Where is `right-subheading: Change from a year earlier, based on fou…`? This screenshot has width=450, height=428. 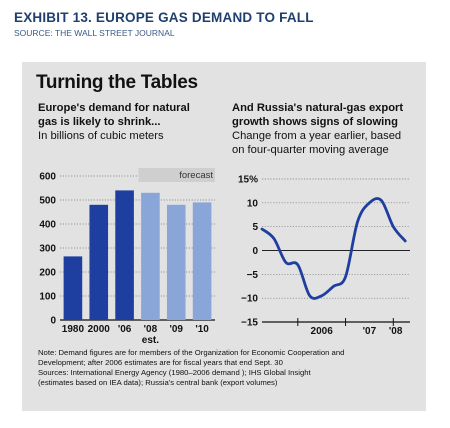
right-subheading: Change from a year earlier, based on fou… is located at coordinates (316, 143).